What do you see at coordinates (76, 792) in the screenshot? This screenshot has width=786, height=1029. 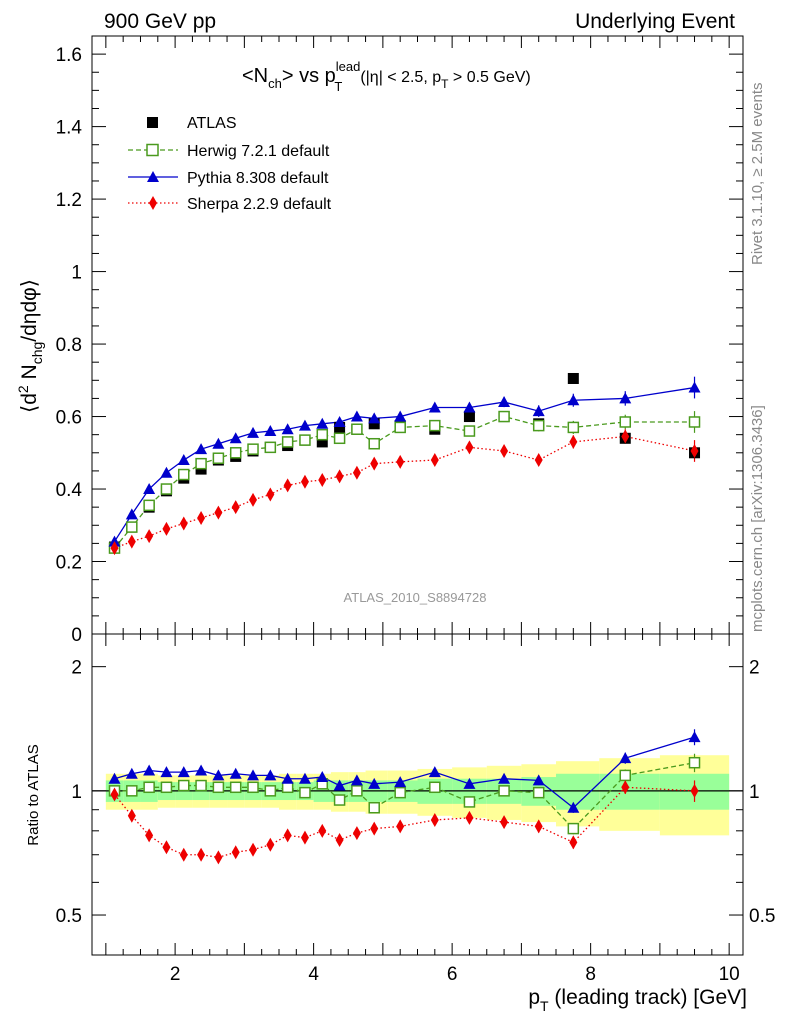 I see `y-tick-label-ratio-left: 1` at bounding box center [76, 792].